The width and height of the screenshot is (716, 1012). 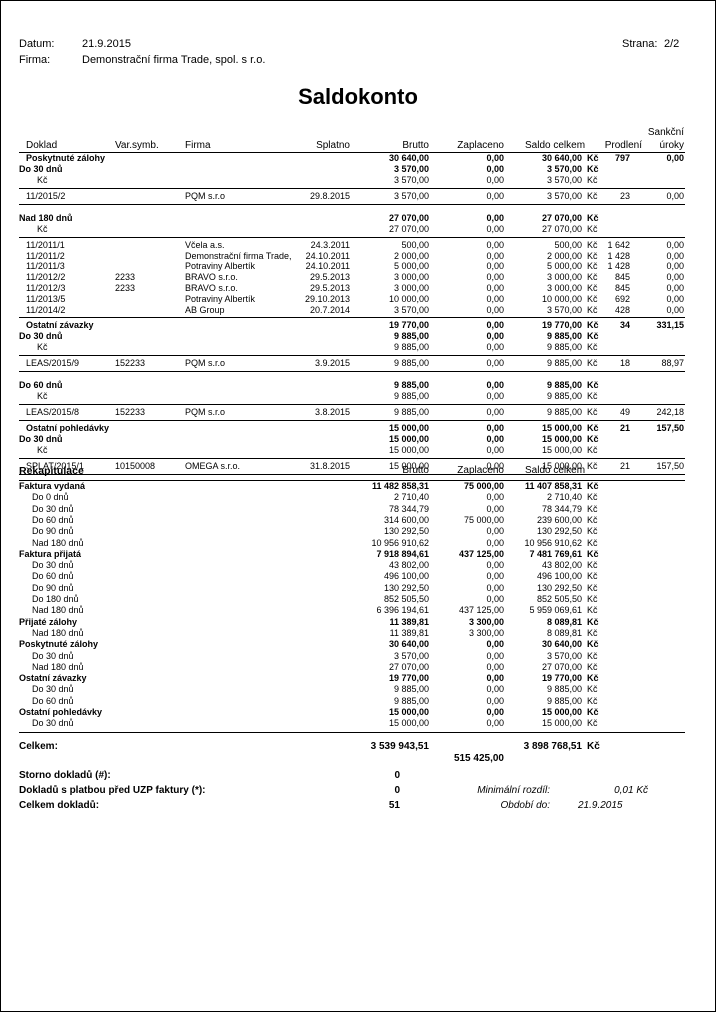 I want to click on date-label: Datum:, so click(x=37, y=44).